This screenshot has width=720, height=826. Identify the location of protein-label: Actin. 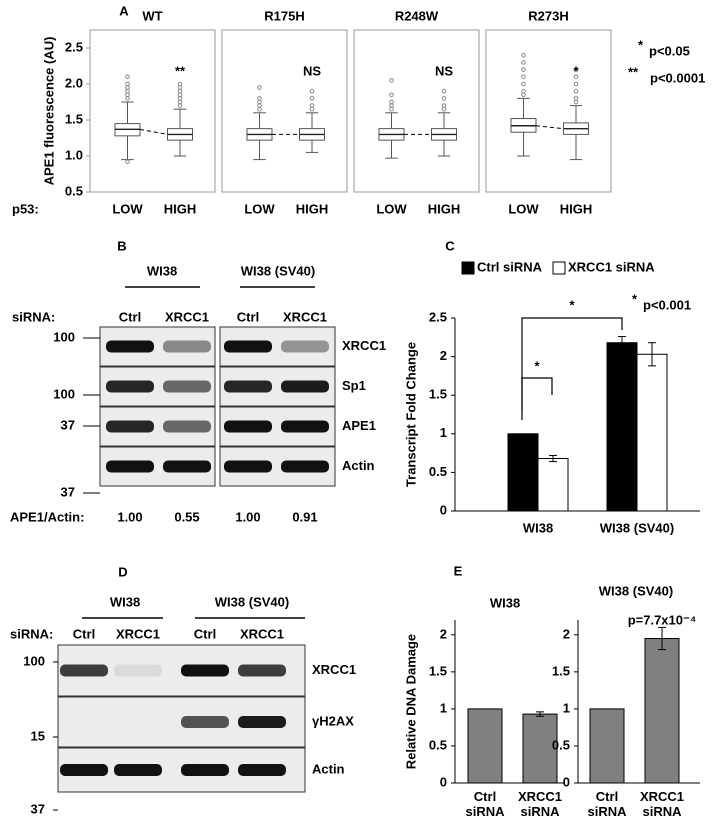
(358, 465).